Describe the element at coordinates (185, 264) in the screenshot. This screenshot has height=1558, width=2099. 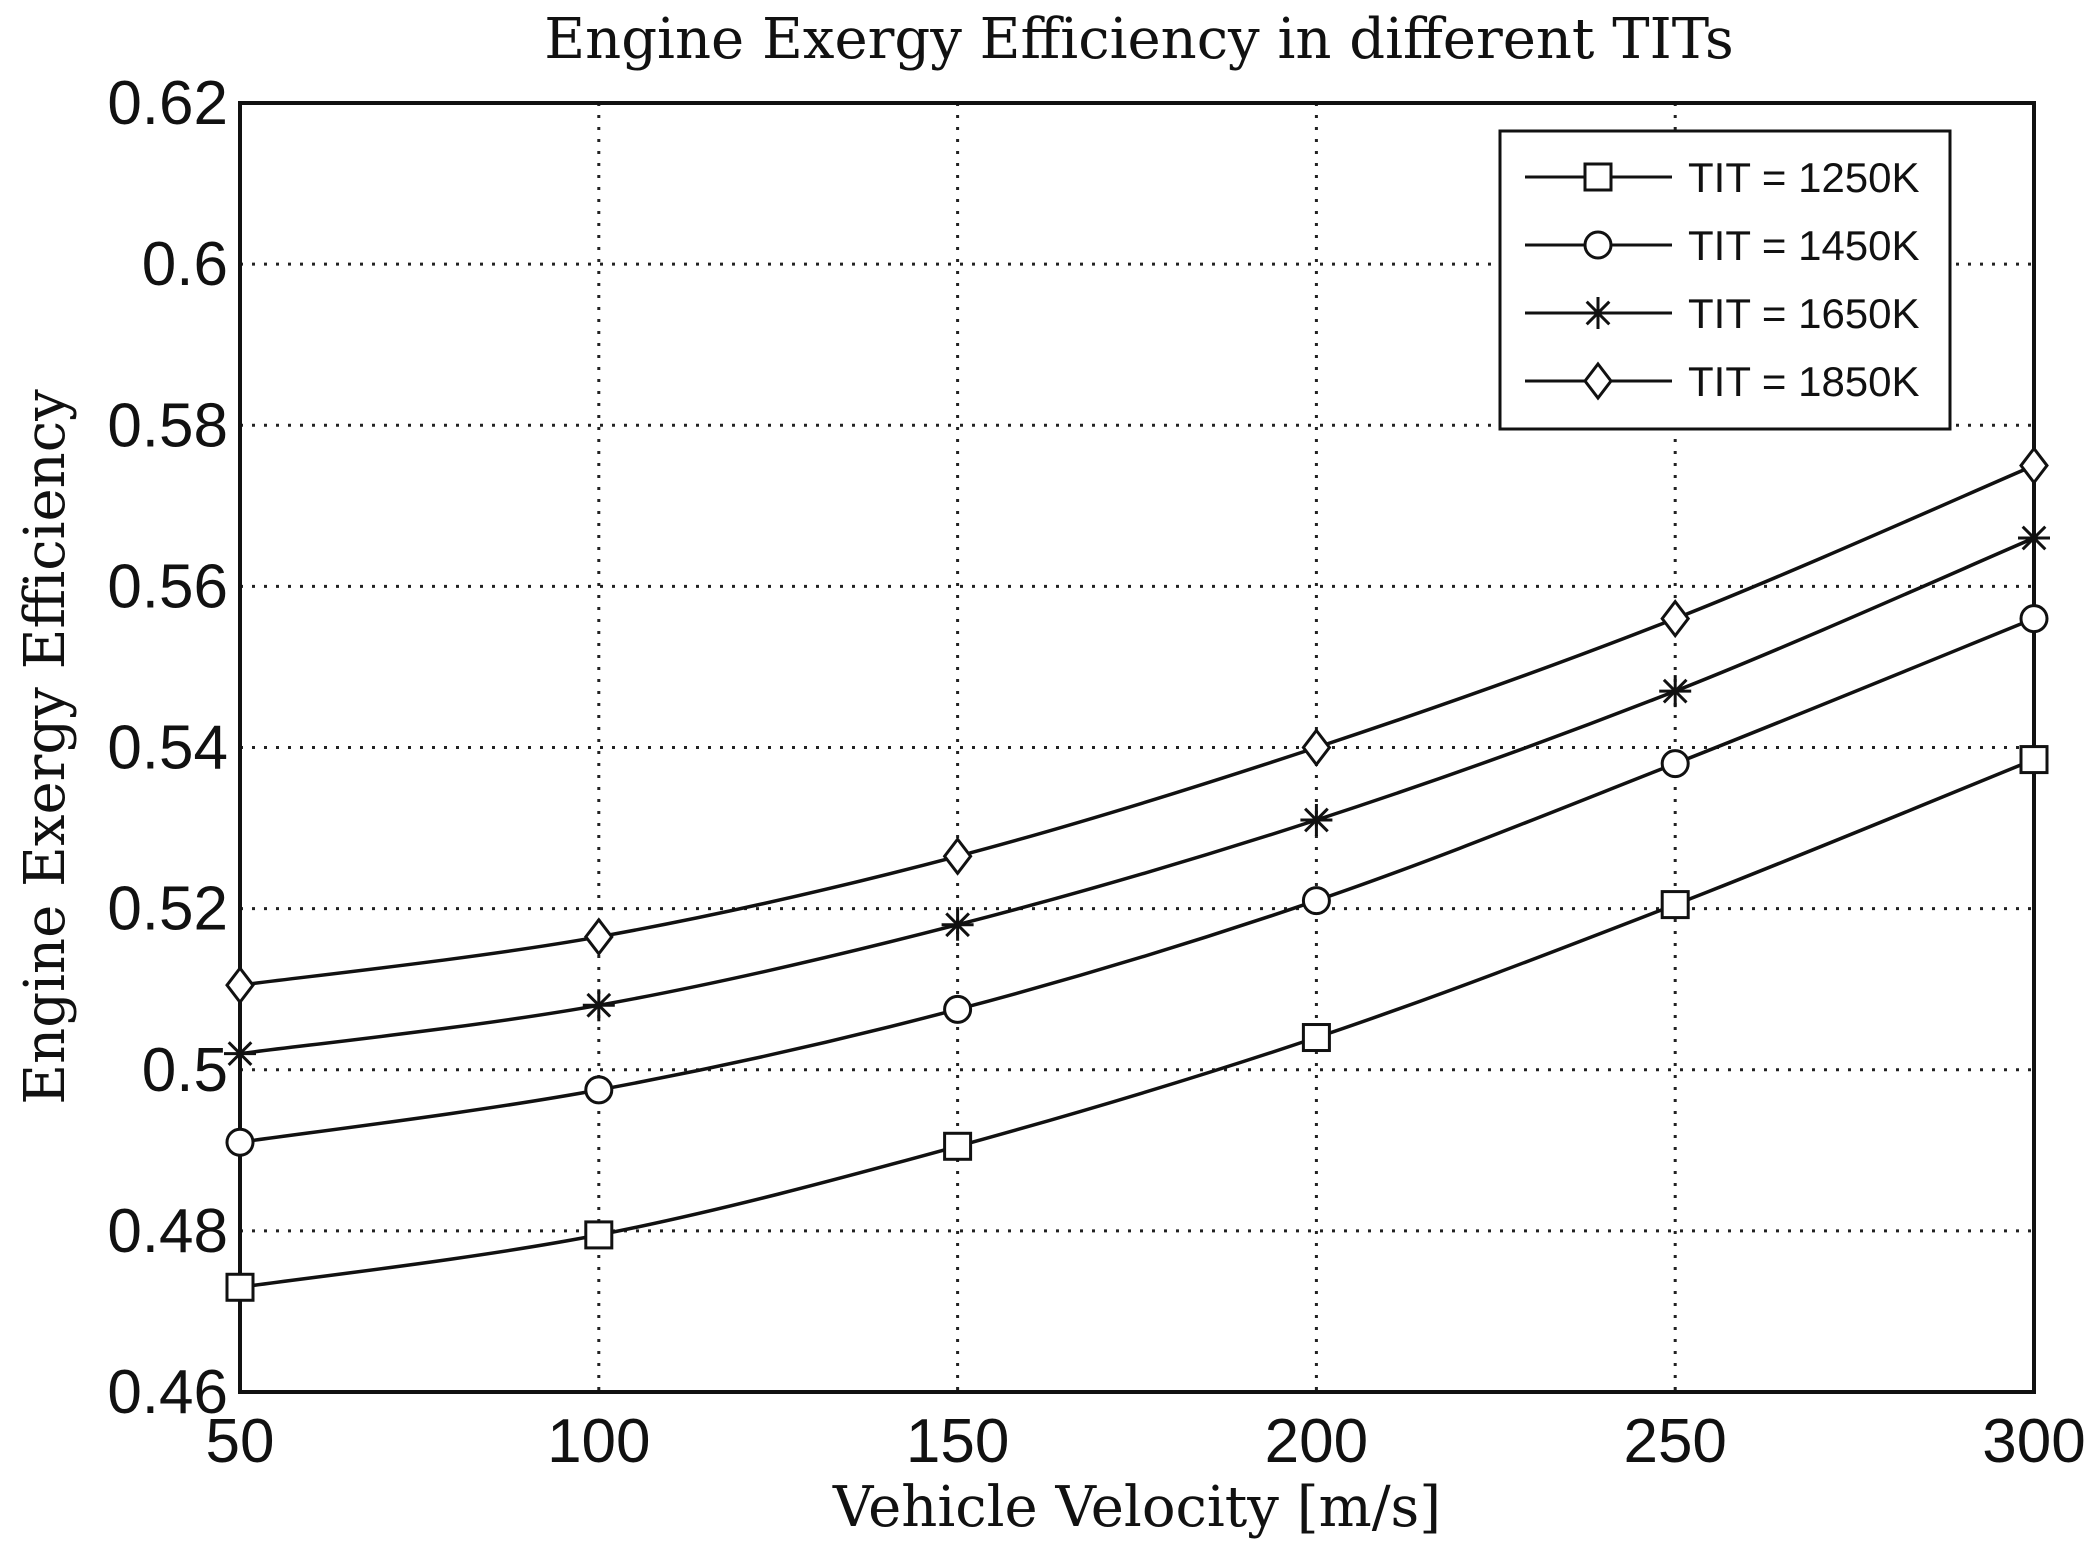
I see `y-tick-label: 0.6` at that location.